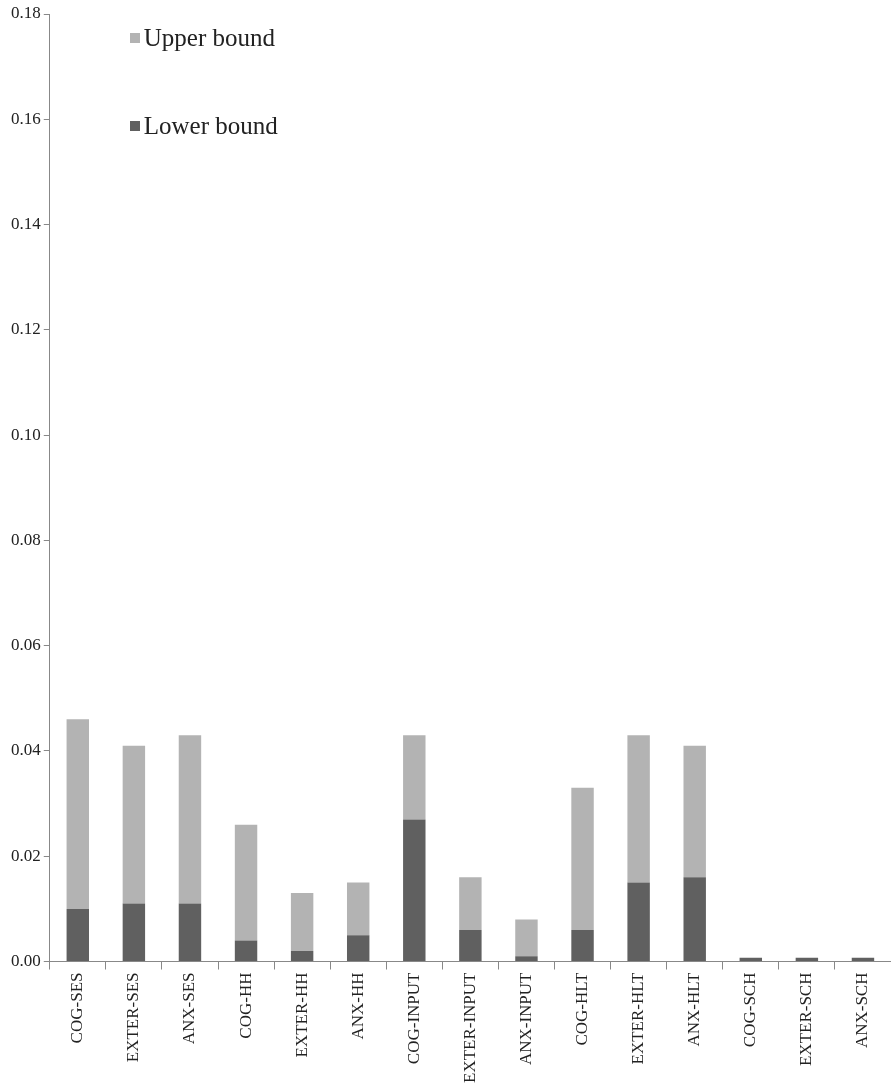  What do you see at coordinates (638, 1018) in the screenshot?
I see `x-tick-label: EXTER-HLT` at bounding box center [638, 1018].